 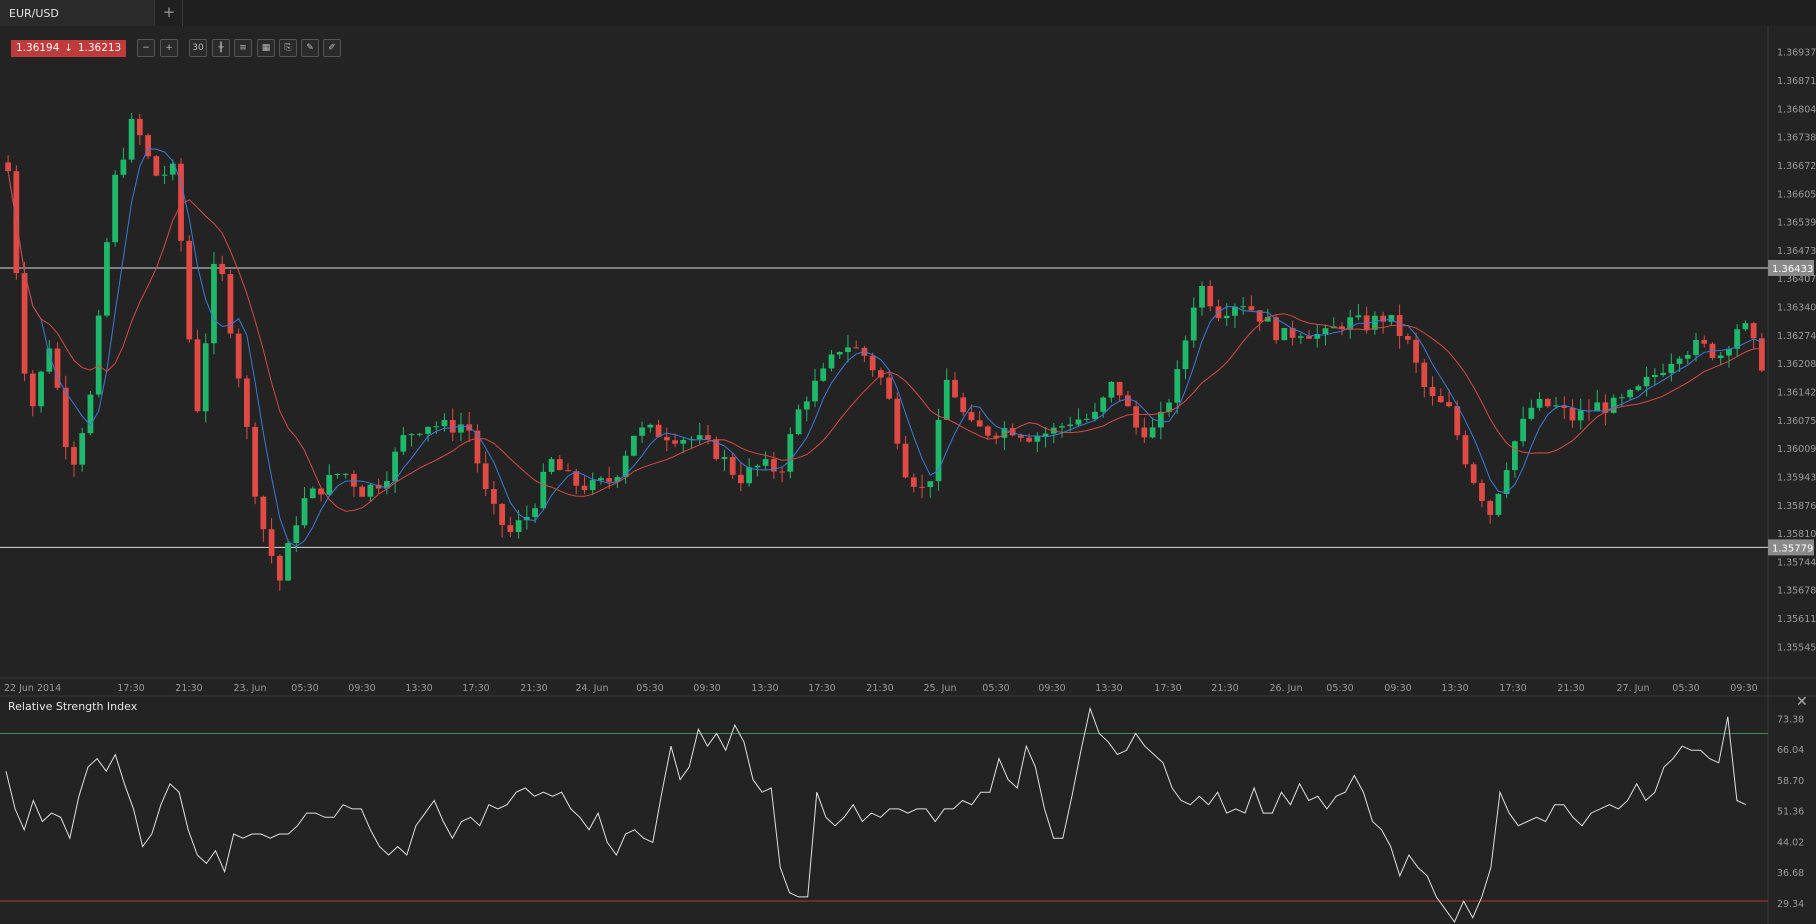 I want to click on rsi-y-tick-label: 66.04, so click(x=1790, y=750).